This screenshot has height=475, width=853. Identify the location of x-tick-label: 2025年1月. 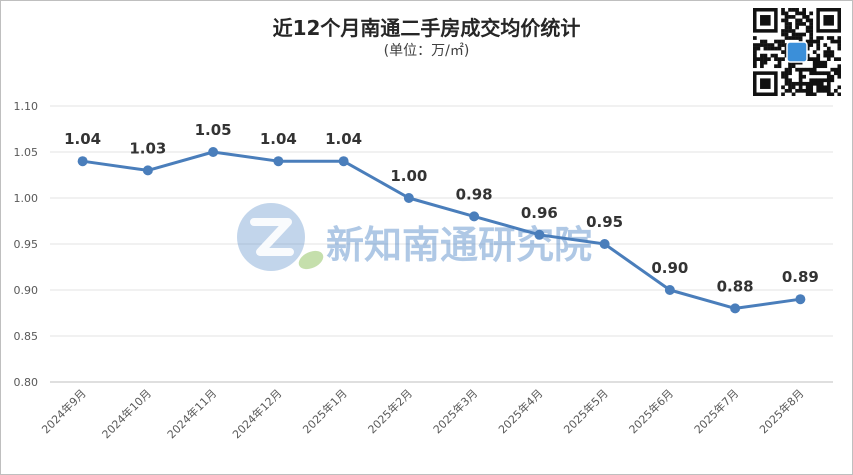
(325, 411).